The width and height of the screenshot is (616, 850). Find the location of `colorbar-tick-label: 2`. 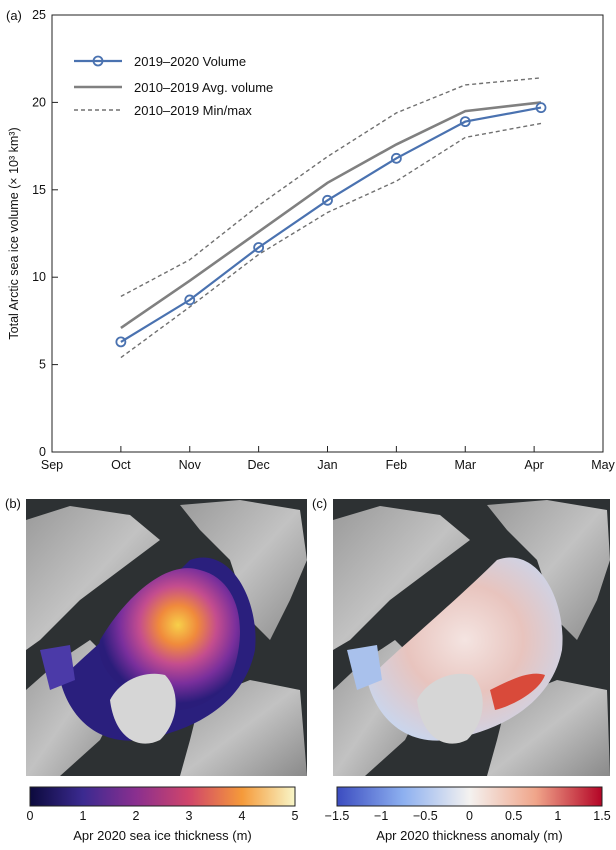

colorbar-tick-label: 2 is located at coordinates (136, 816).